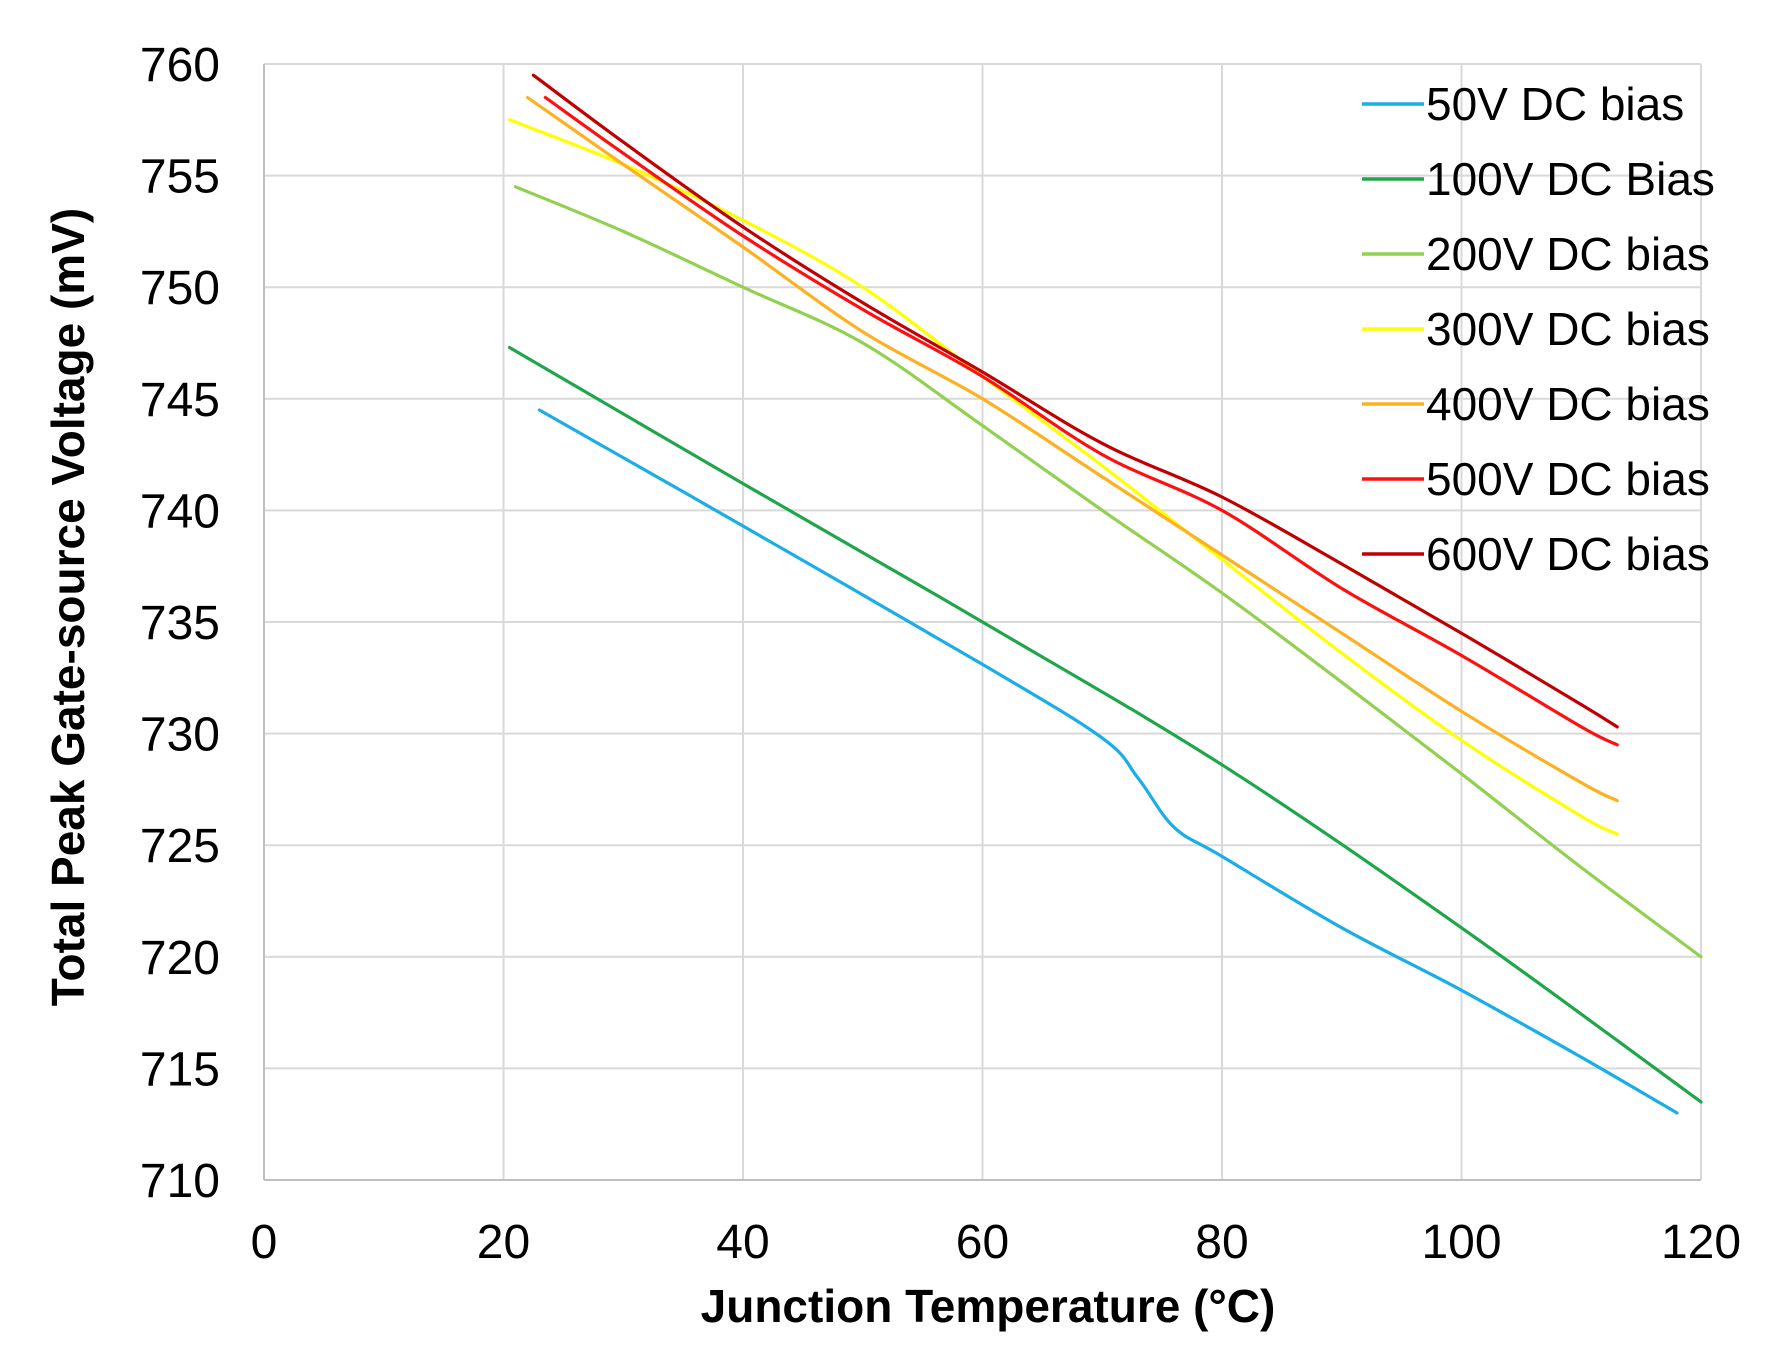  I want to click on legend-label-100v-dc-bias: 100V DC Bias, so click(1570, 179).